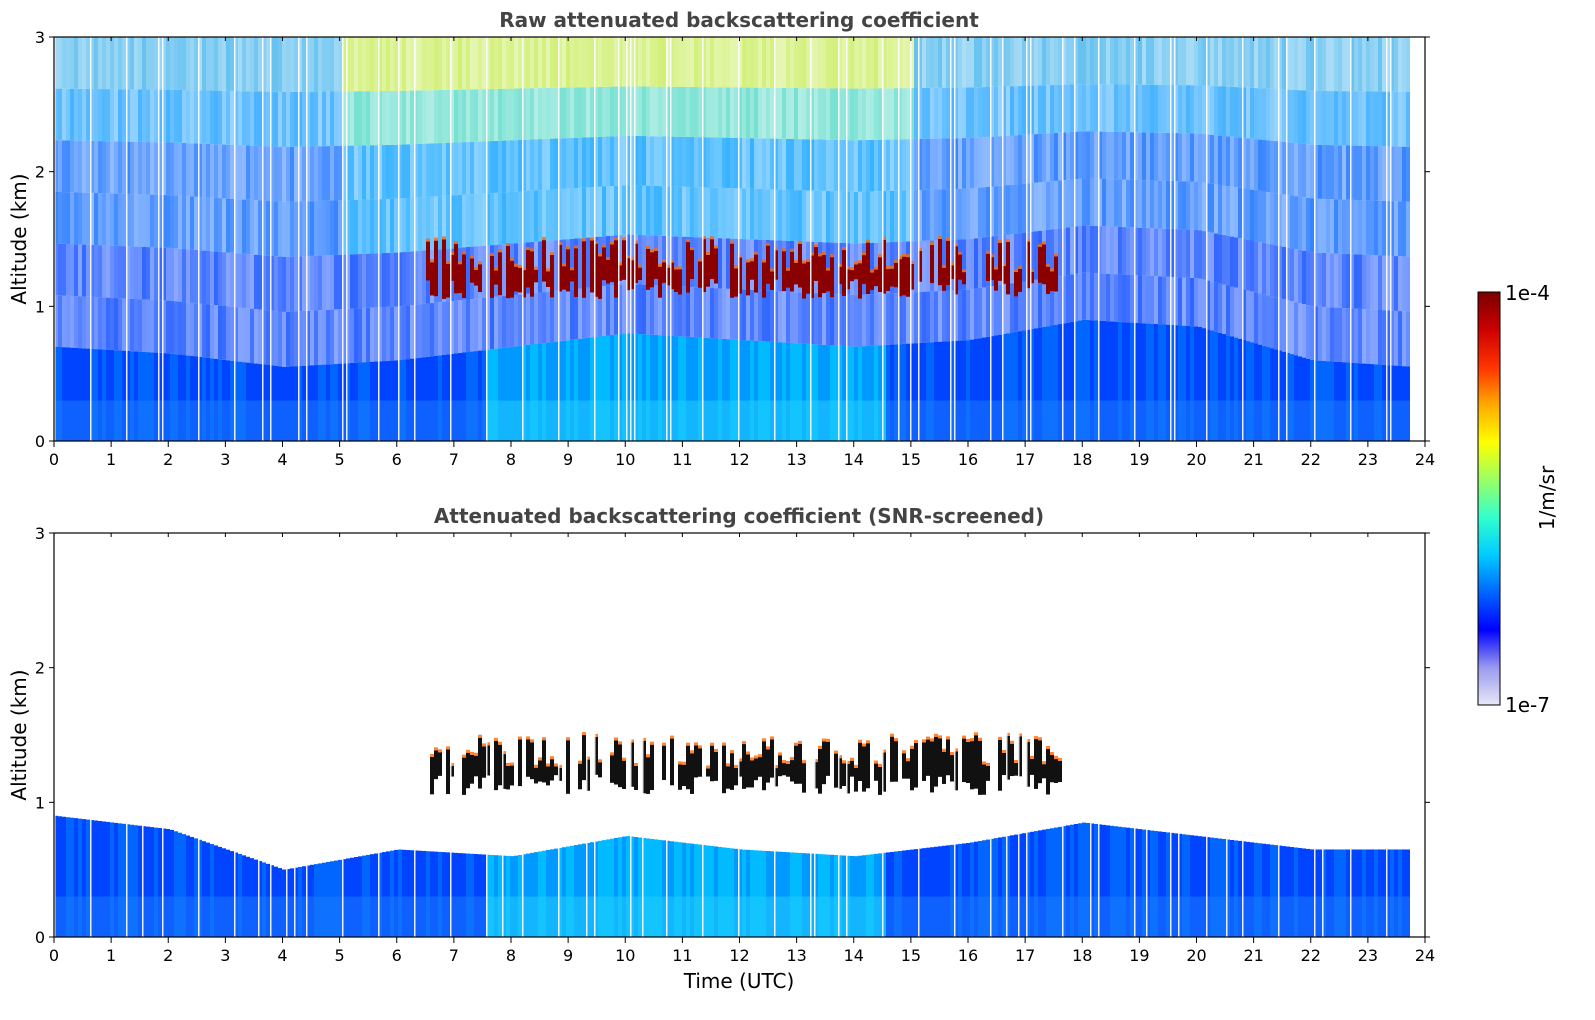 The image size is (1595, 1020). Describe the element at coordinates (1518, 499) in the screenshot. I see `colorbar: 1e-4 1e-7 1/m/sr` at that location.